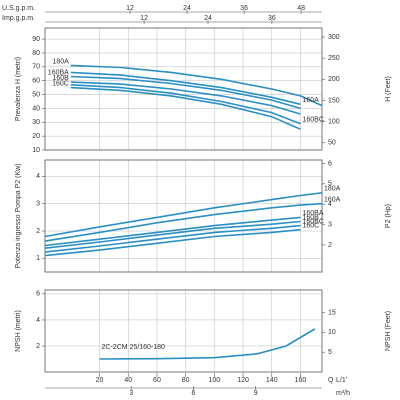 This screenshot has width=400, height=400. Describe the element at coordinates (193, 393) in the screenshot. I see `bottom-tick-label: 6` at that location.